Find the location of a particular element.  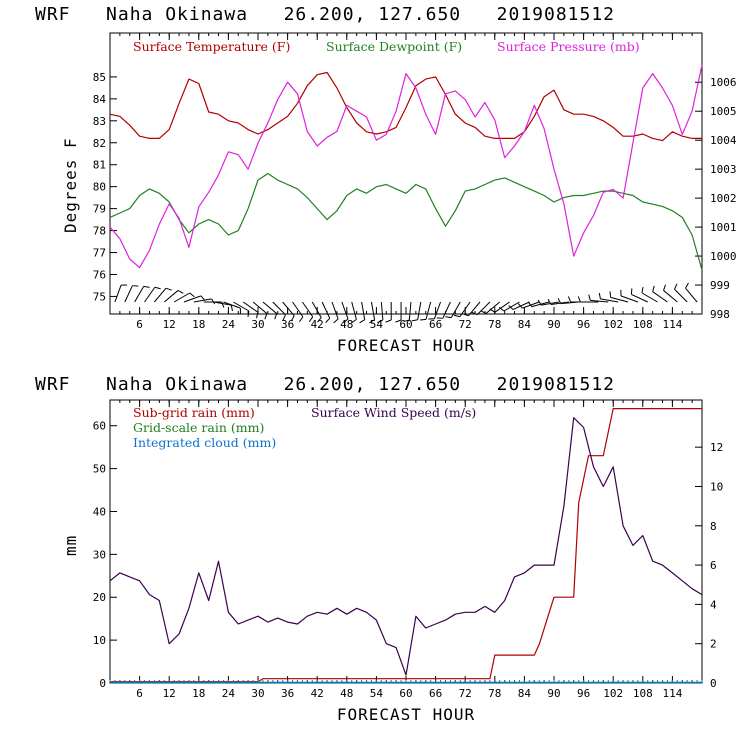

chart1-y-axis-label: Degrees F is located at coordinates (70, 185).